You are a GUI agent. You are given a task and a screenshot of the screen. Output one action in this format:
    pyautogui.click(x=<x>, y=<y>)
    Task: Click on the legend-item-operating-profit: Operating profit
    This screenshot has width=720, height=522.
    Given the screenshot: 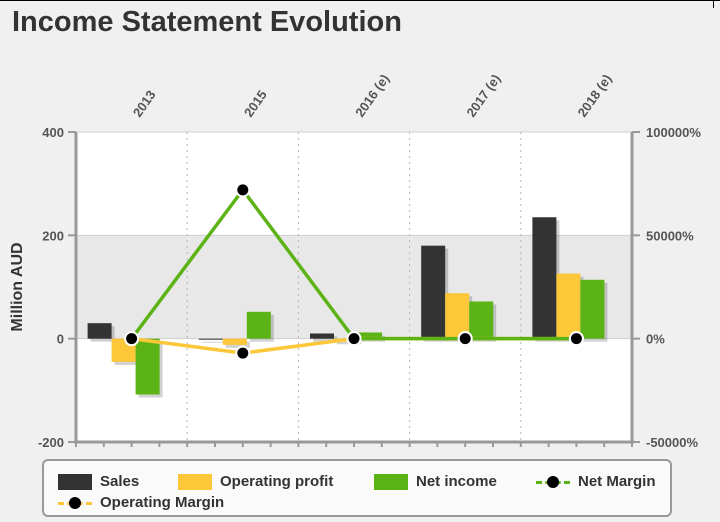 What is the action you would take?
    pyautogui.click(x=255, y=481)
    